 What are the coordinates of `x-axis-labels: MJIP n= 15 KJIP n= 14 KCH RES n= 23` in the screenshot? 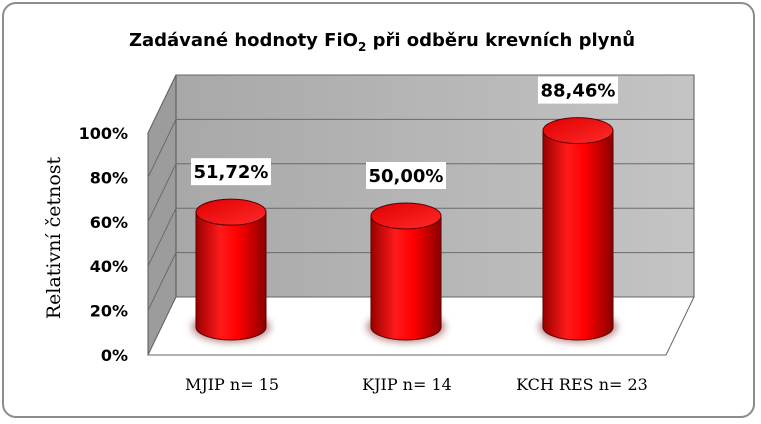 It's located at (416, 384).